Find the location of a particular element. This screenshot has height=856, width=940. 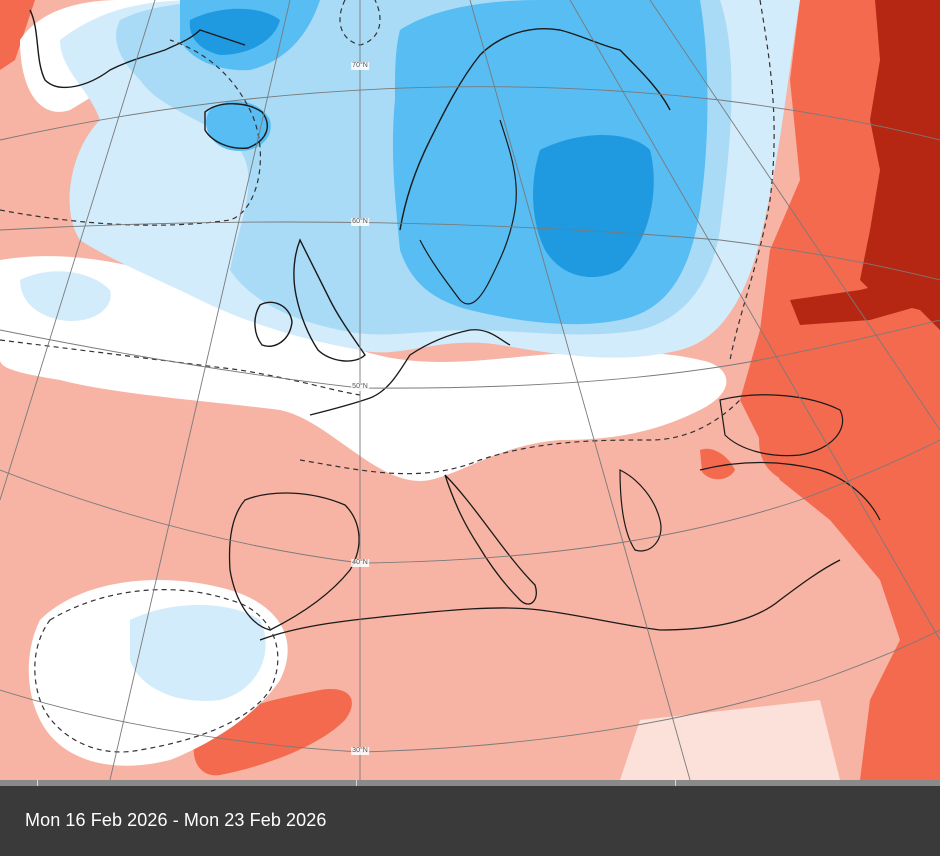

cold-anomaly-atlantic-iberia is located at coordinates (198, 653).